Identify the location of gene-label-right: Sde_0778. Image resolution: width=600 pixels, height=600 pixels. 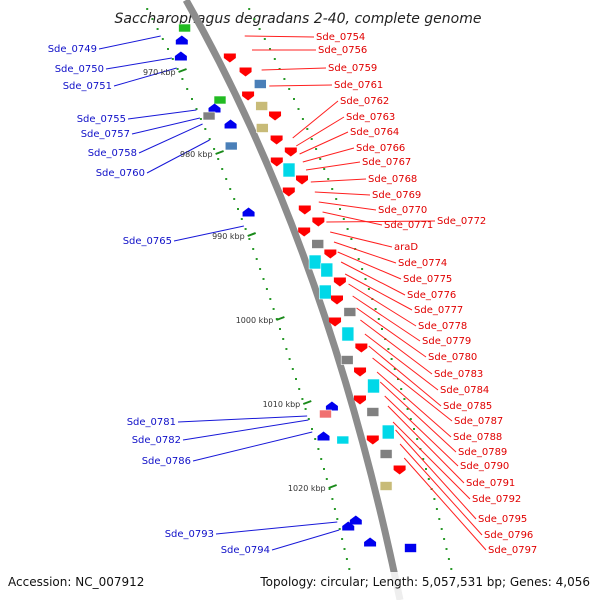
(442, 326).